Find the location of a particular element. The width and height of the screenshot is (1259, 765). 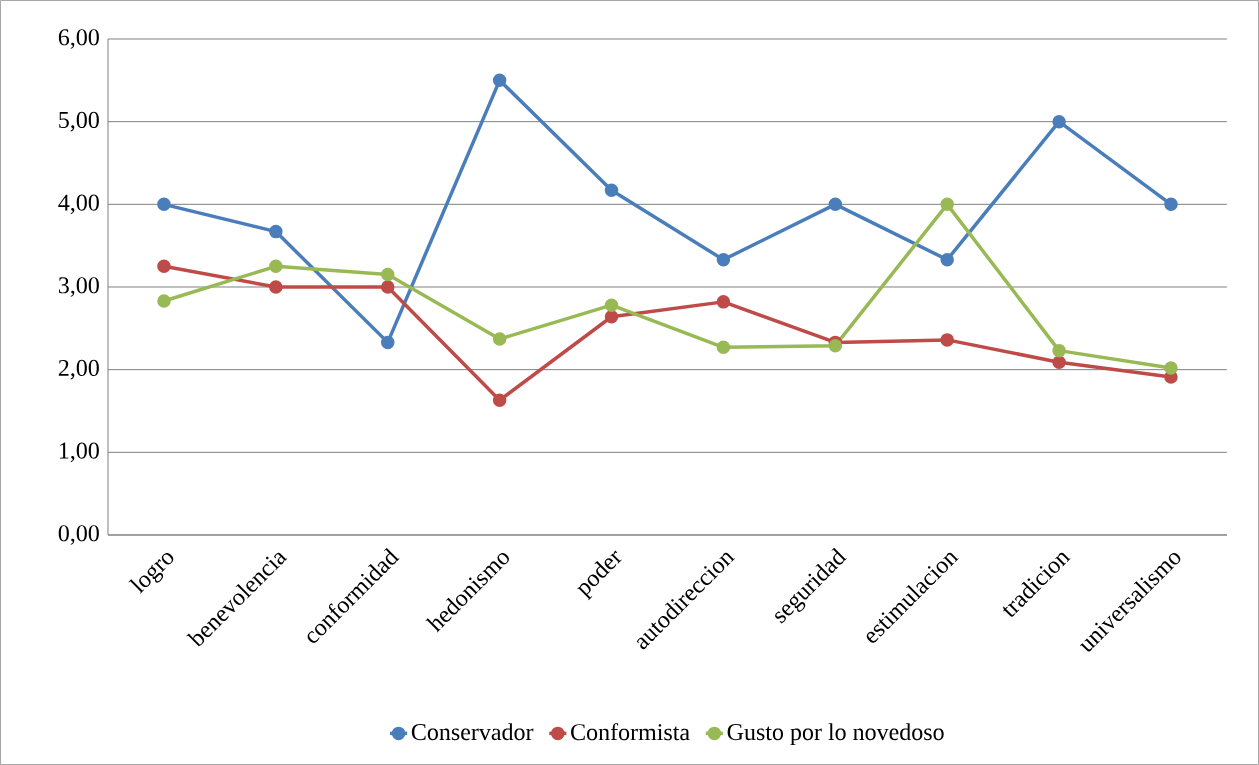

y-tick-label: 5,00 is located at coordinates (79, 121).